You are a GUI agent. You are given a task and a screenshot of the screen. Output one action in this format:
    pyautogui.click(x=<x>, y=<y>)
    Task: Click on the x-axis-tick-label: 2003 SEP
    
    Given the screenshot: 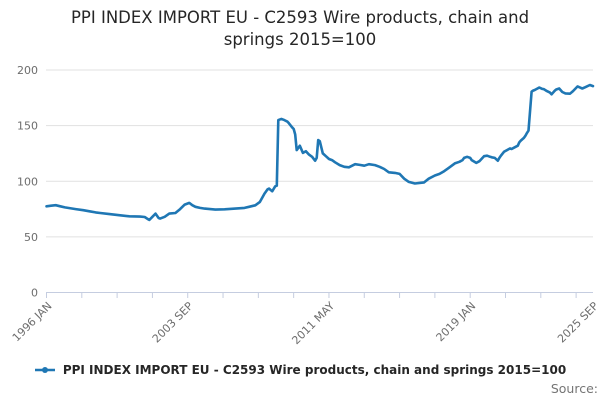 What is the action you would take?
    pyautogui.click(x=173, y=322)
    